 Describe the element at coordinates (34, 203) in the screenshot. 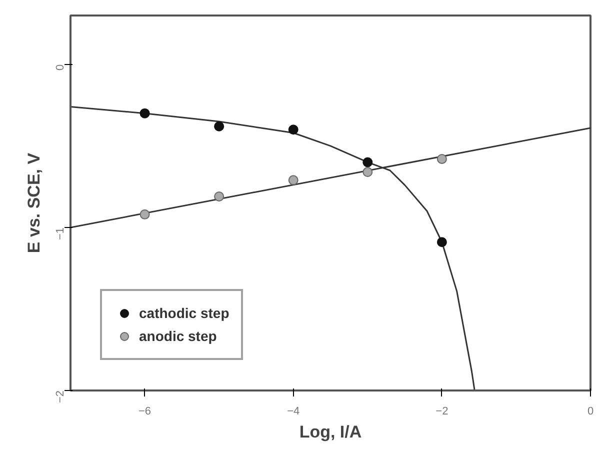

I see `y-axis-title: E vs. SCE, V` at that location.